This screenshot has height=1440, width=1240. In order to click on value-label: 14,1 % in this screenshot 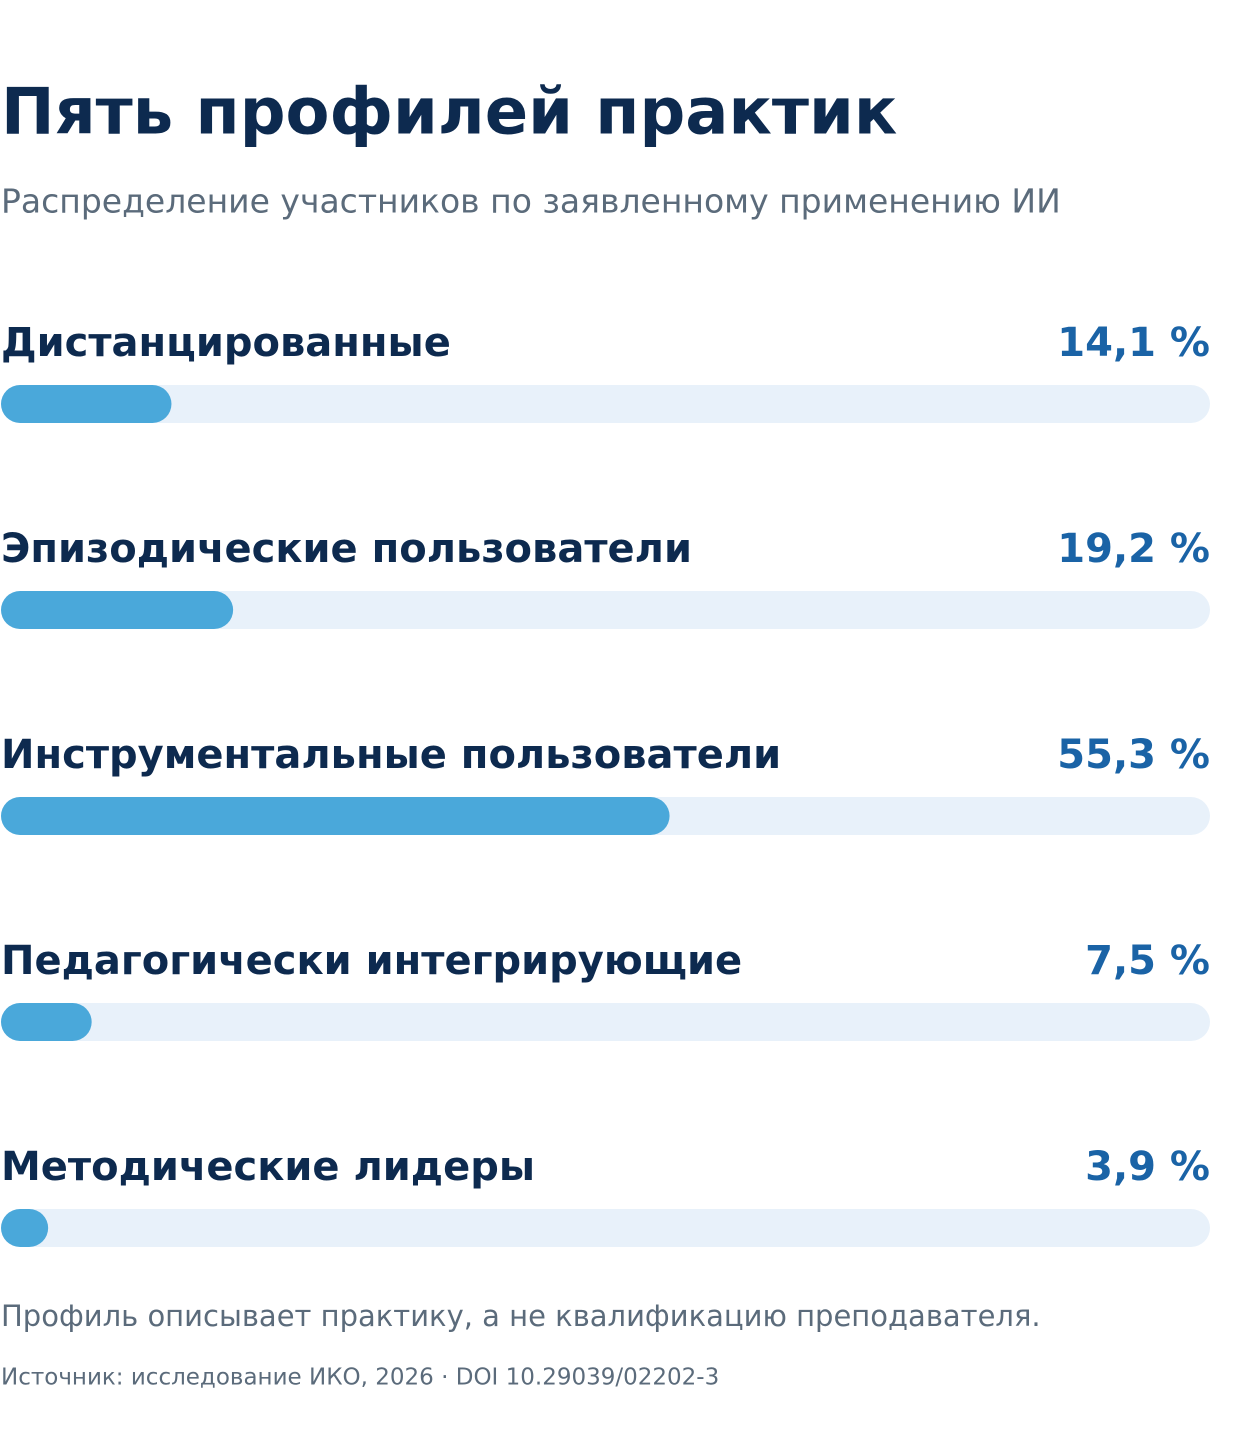, I will do `click(1133, 343)`.